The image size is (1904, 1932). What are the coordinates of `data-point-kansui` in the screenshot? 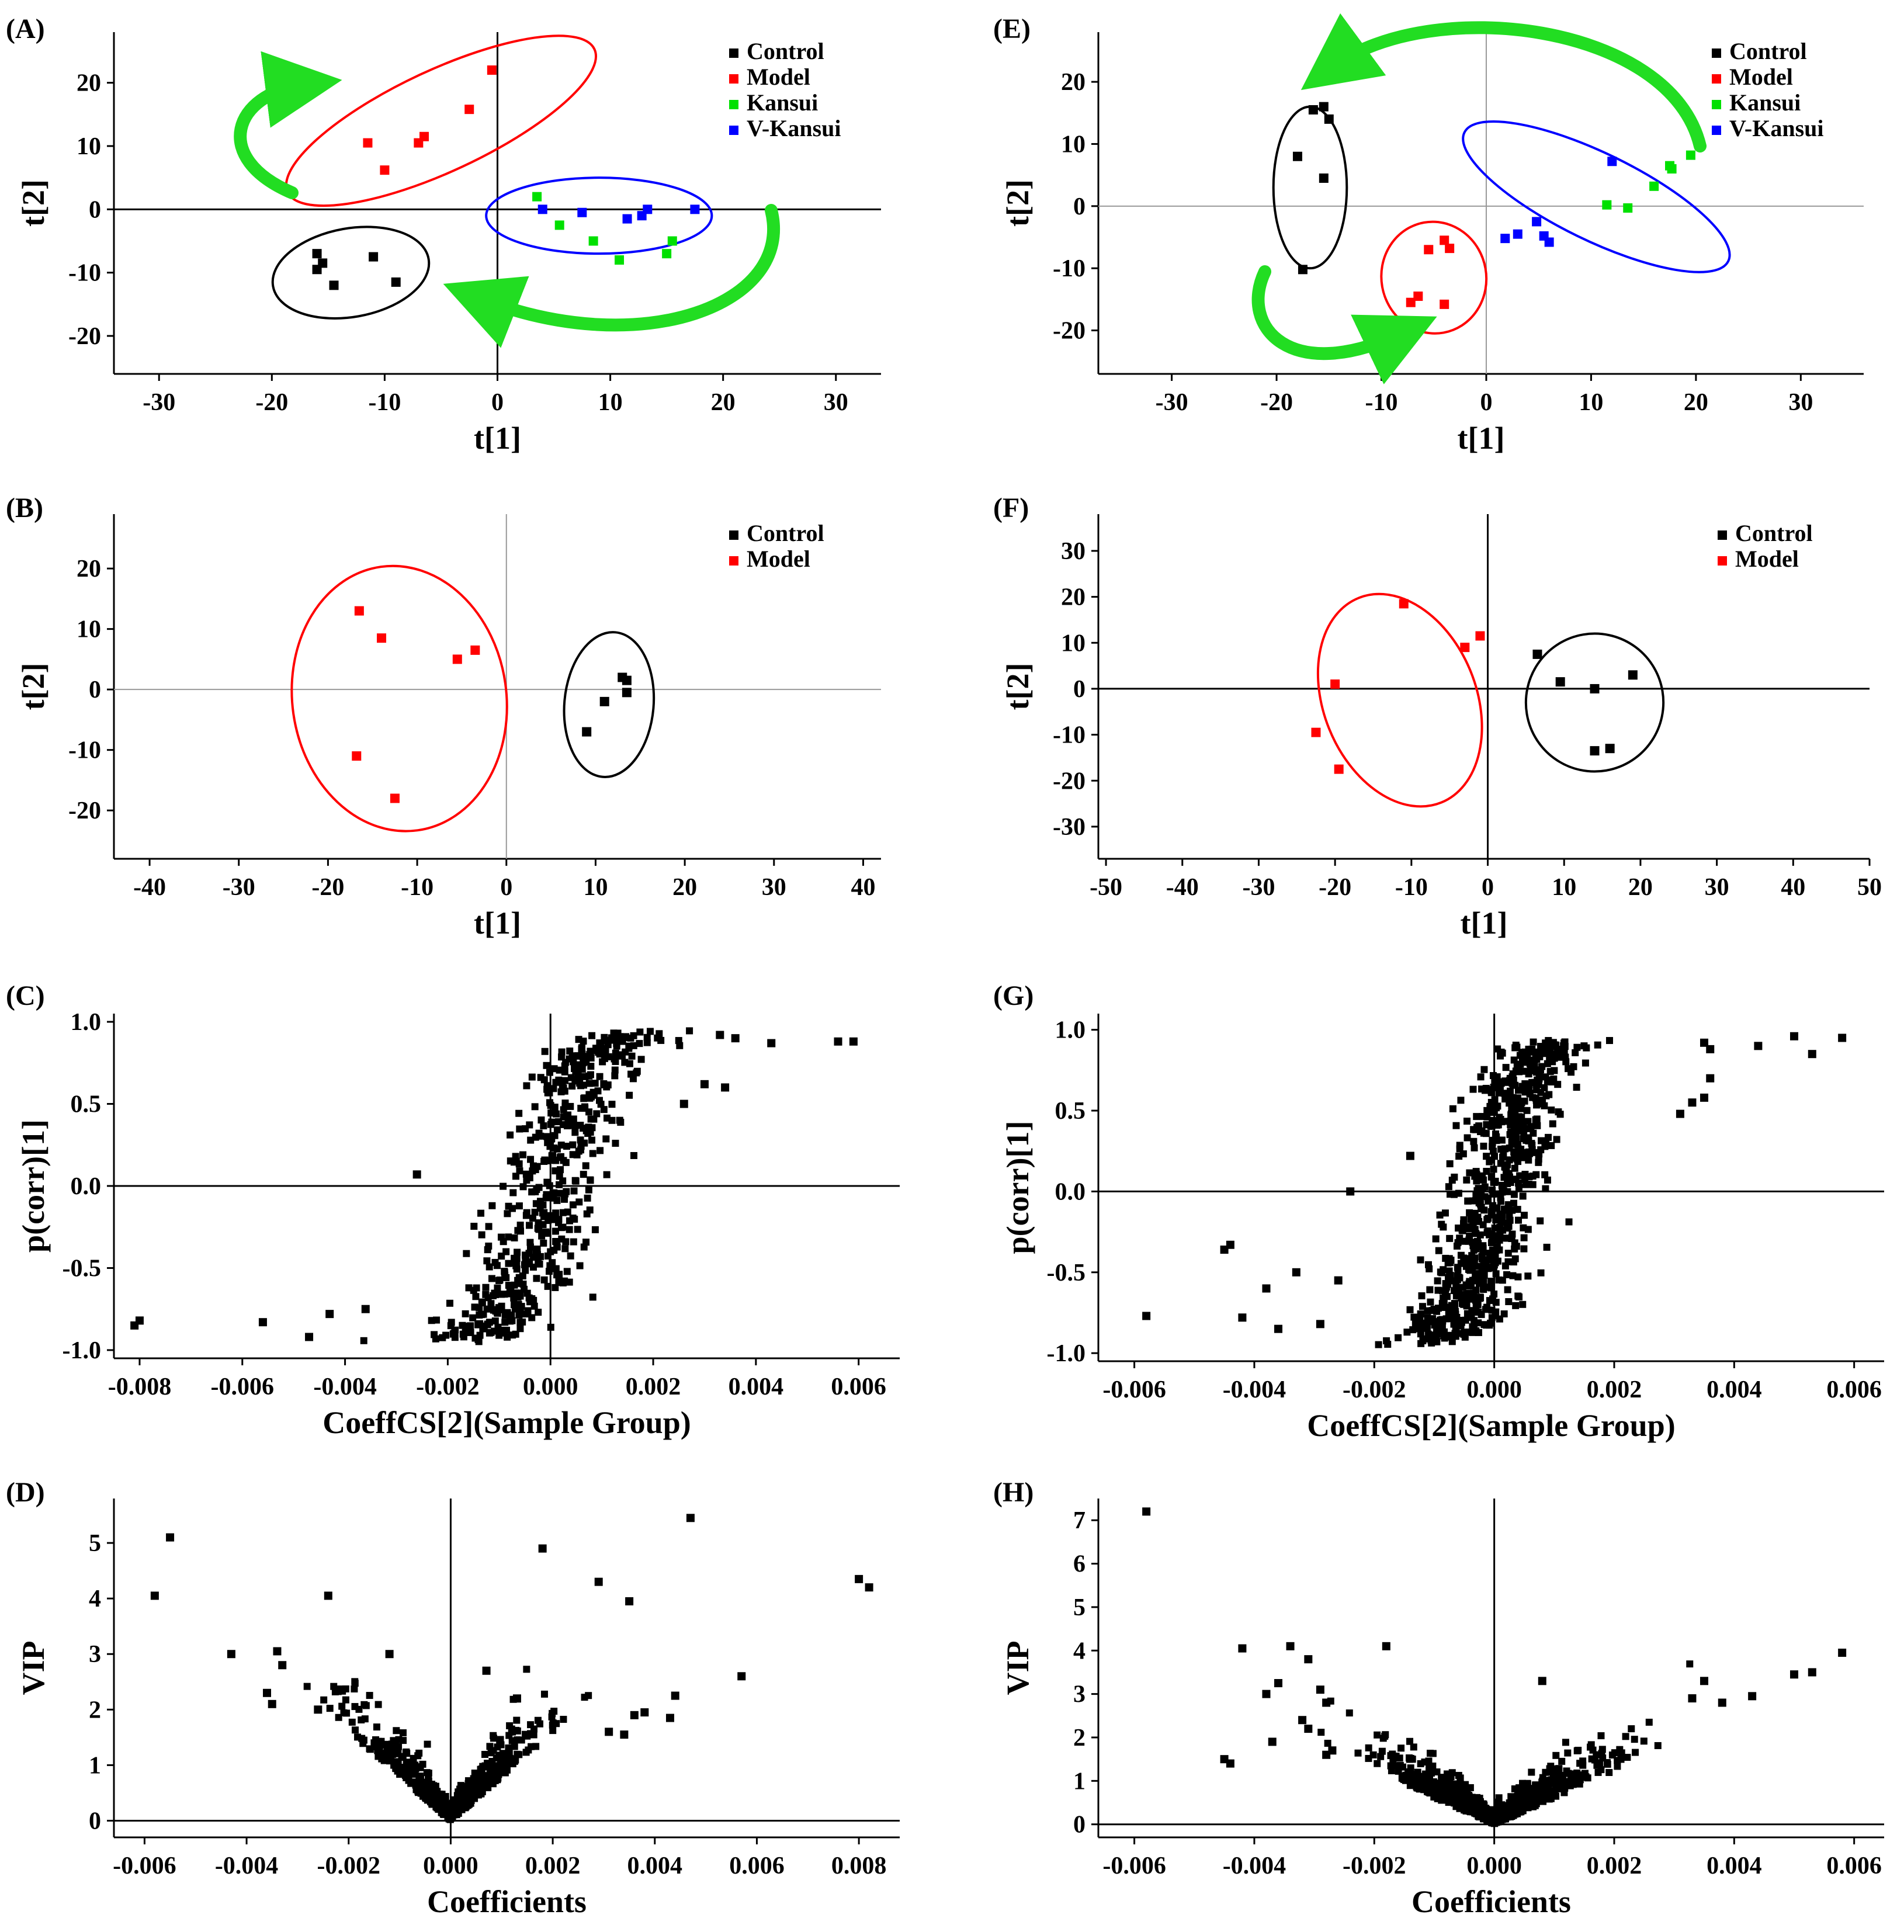 It's located at (672, 241).